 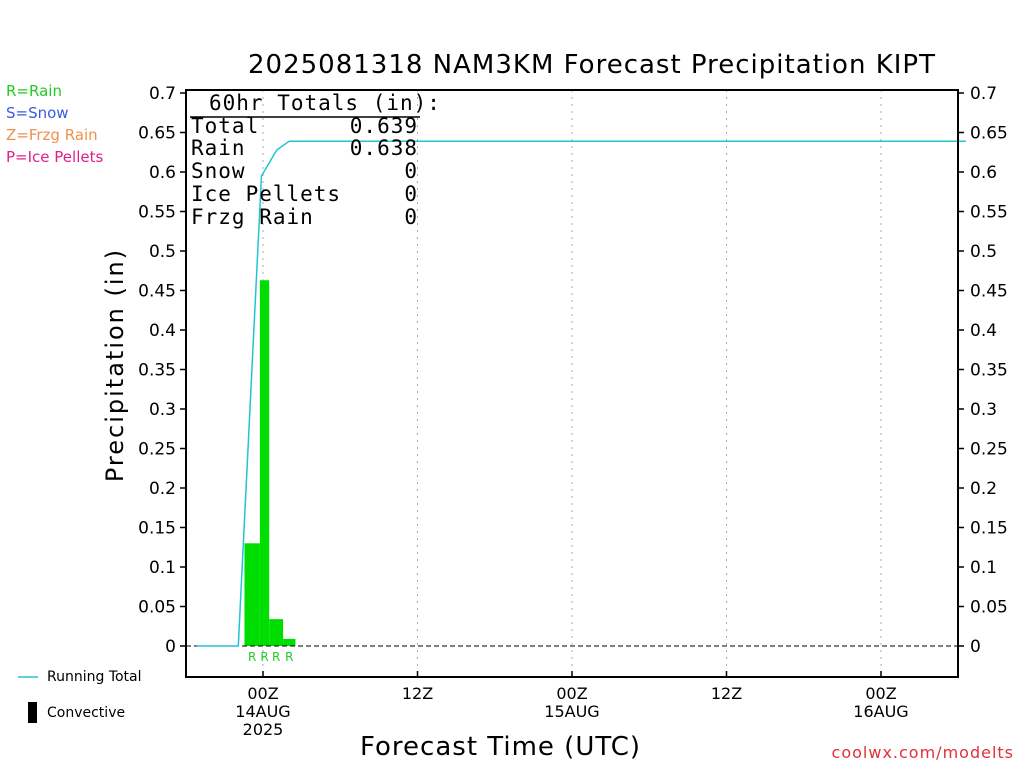 I want to click on y-tick-label-left: 0, so click(x=170, y=647).